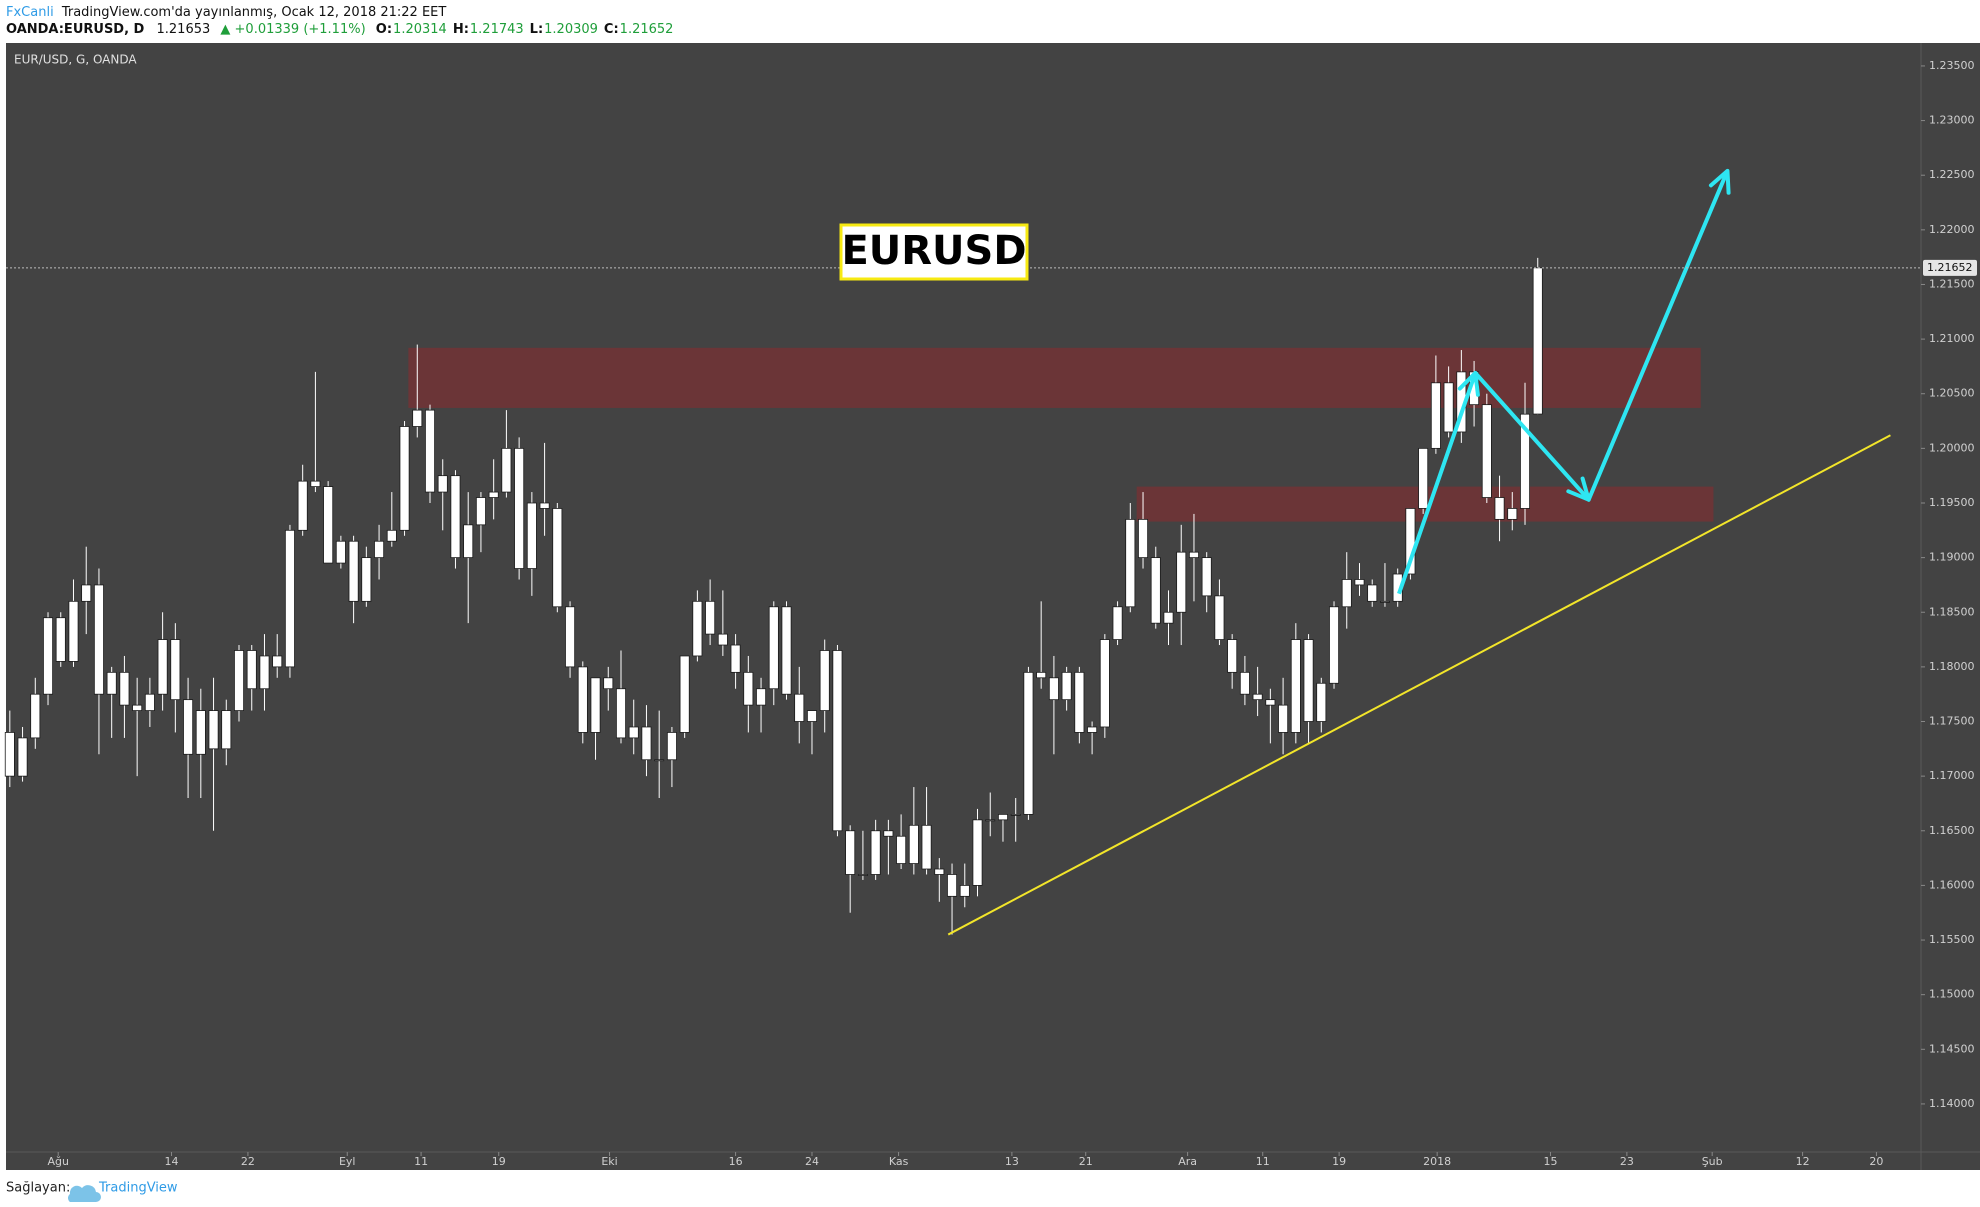 The height and width of the screenshot is (1207, 1980). What do you see at coordinates (1952, 939) in the screenshot?
I see `y-tick-label: 1.15500` at bounding box center [1952, 939].